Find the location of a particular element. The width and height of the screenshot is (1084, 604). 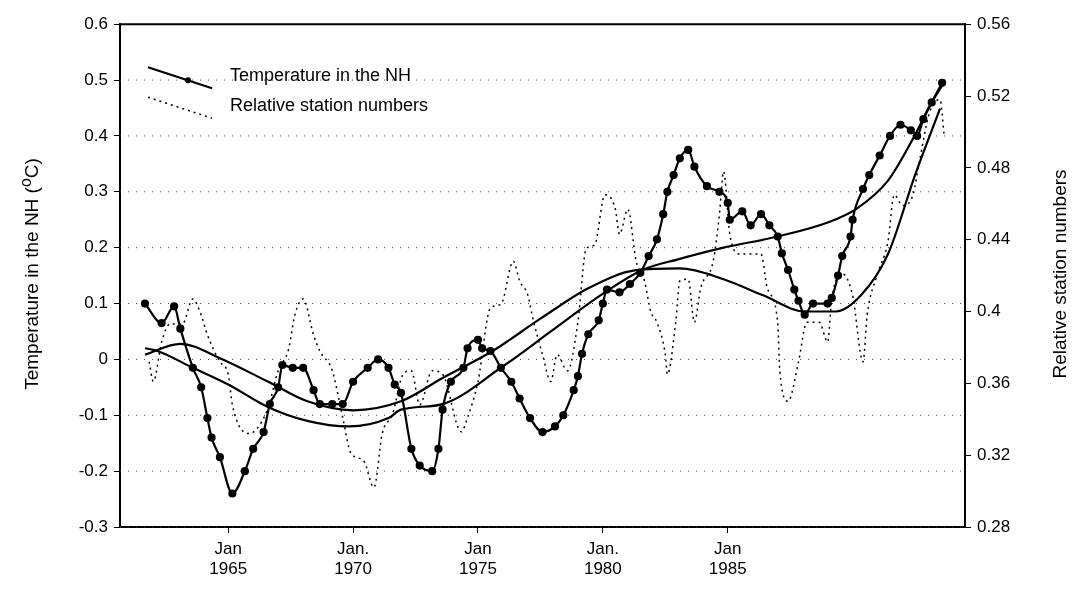

y-tick-label: 0.4 is located at coordinates (96, 135).